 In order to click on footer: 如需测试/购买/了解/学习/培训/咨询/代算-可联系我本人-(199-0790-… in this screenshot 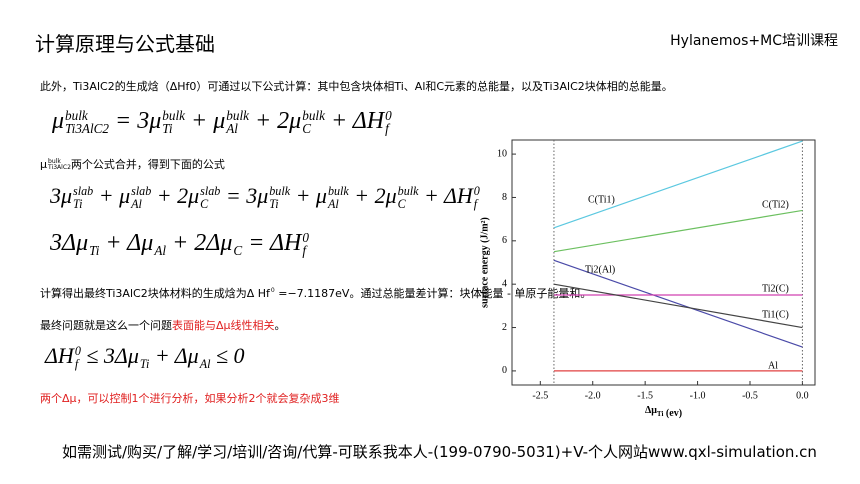, I will do `click(439, 452)`.